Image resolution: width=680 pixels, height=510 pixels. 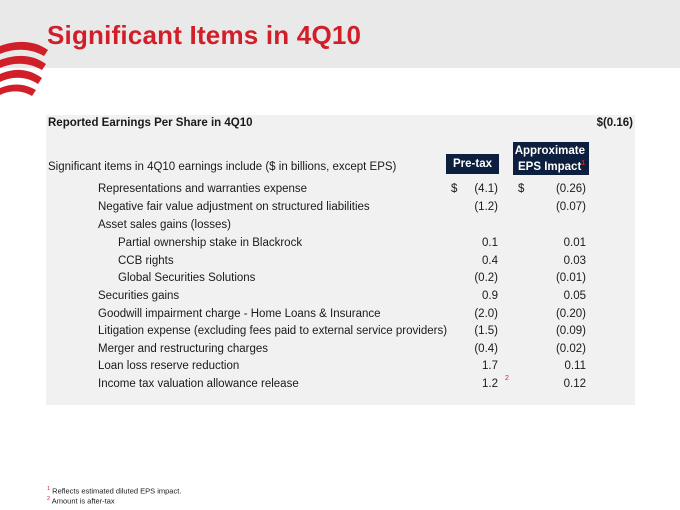 I want to click on eps-header-line2: EPS Impact, so click(x=550, y=166).